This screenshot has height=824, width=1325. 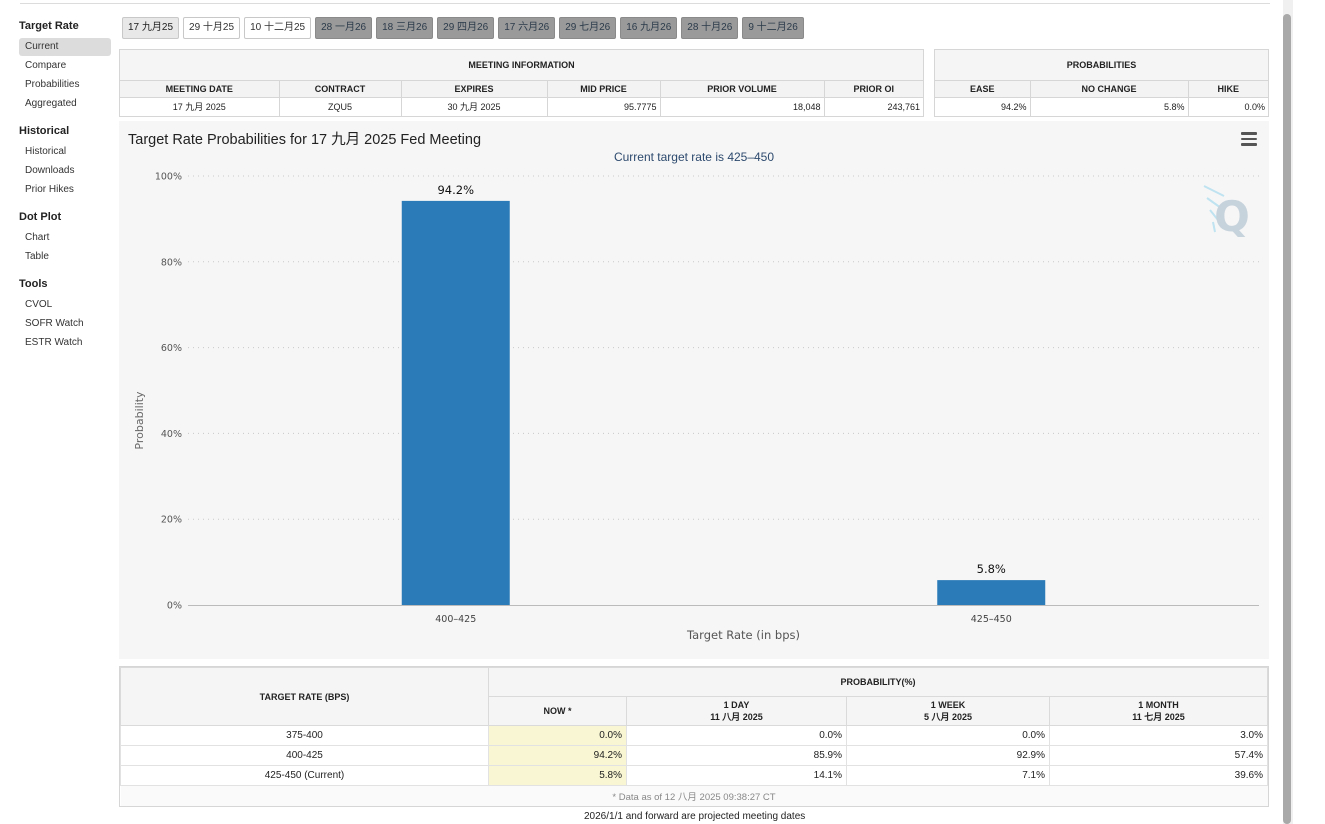 What do you see at coordinates (44, 131) in the screenshot?
I see `sidebar-heading: Historical` at bounding box center [44, 131].